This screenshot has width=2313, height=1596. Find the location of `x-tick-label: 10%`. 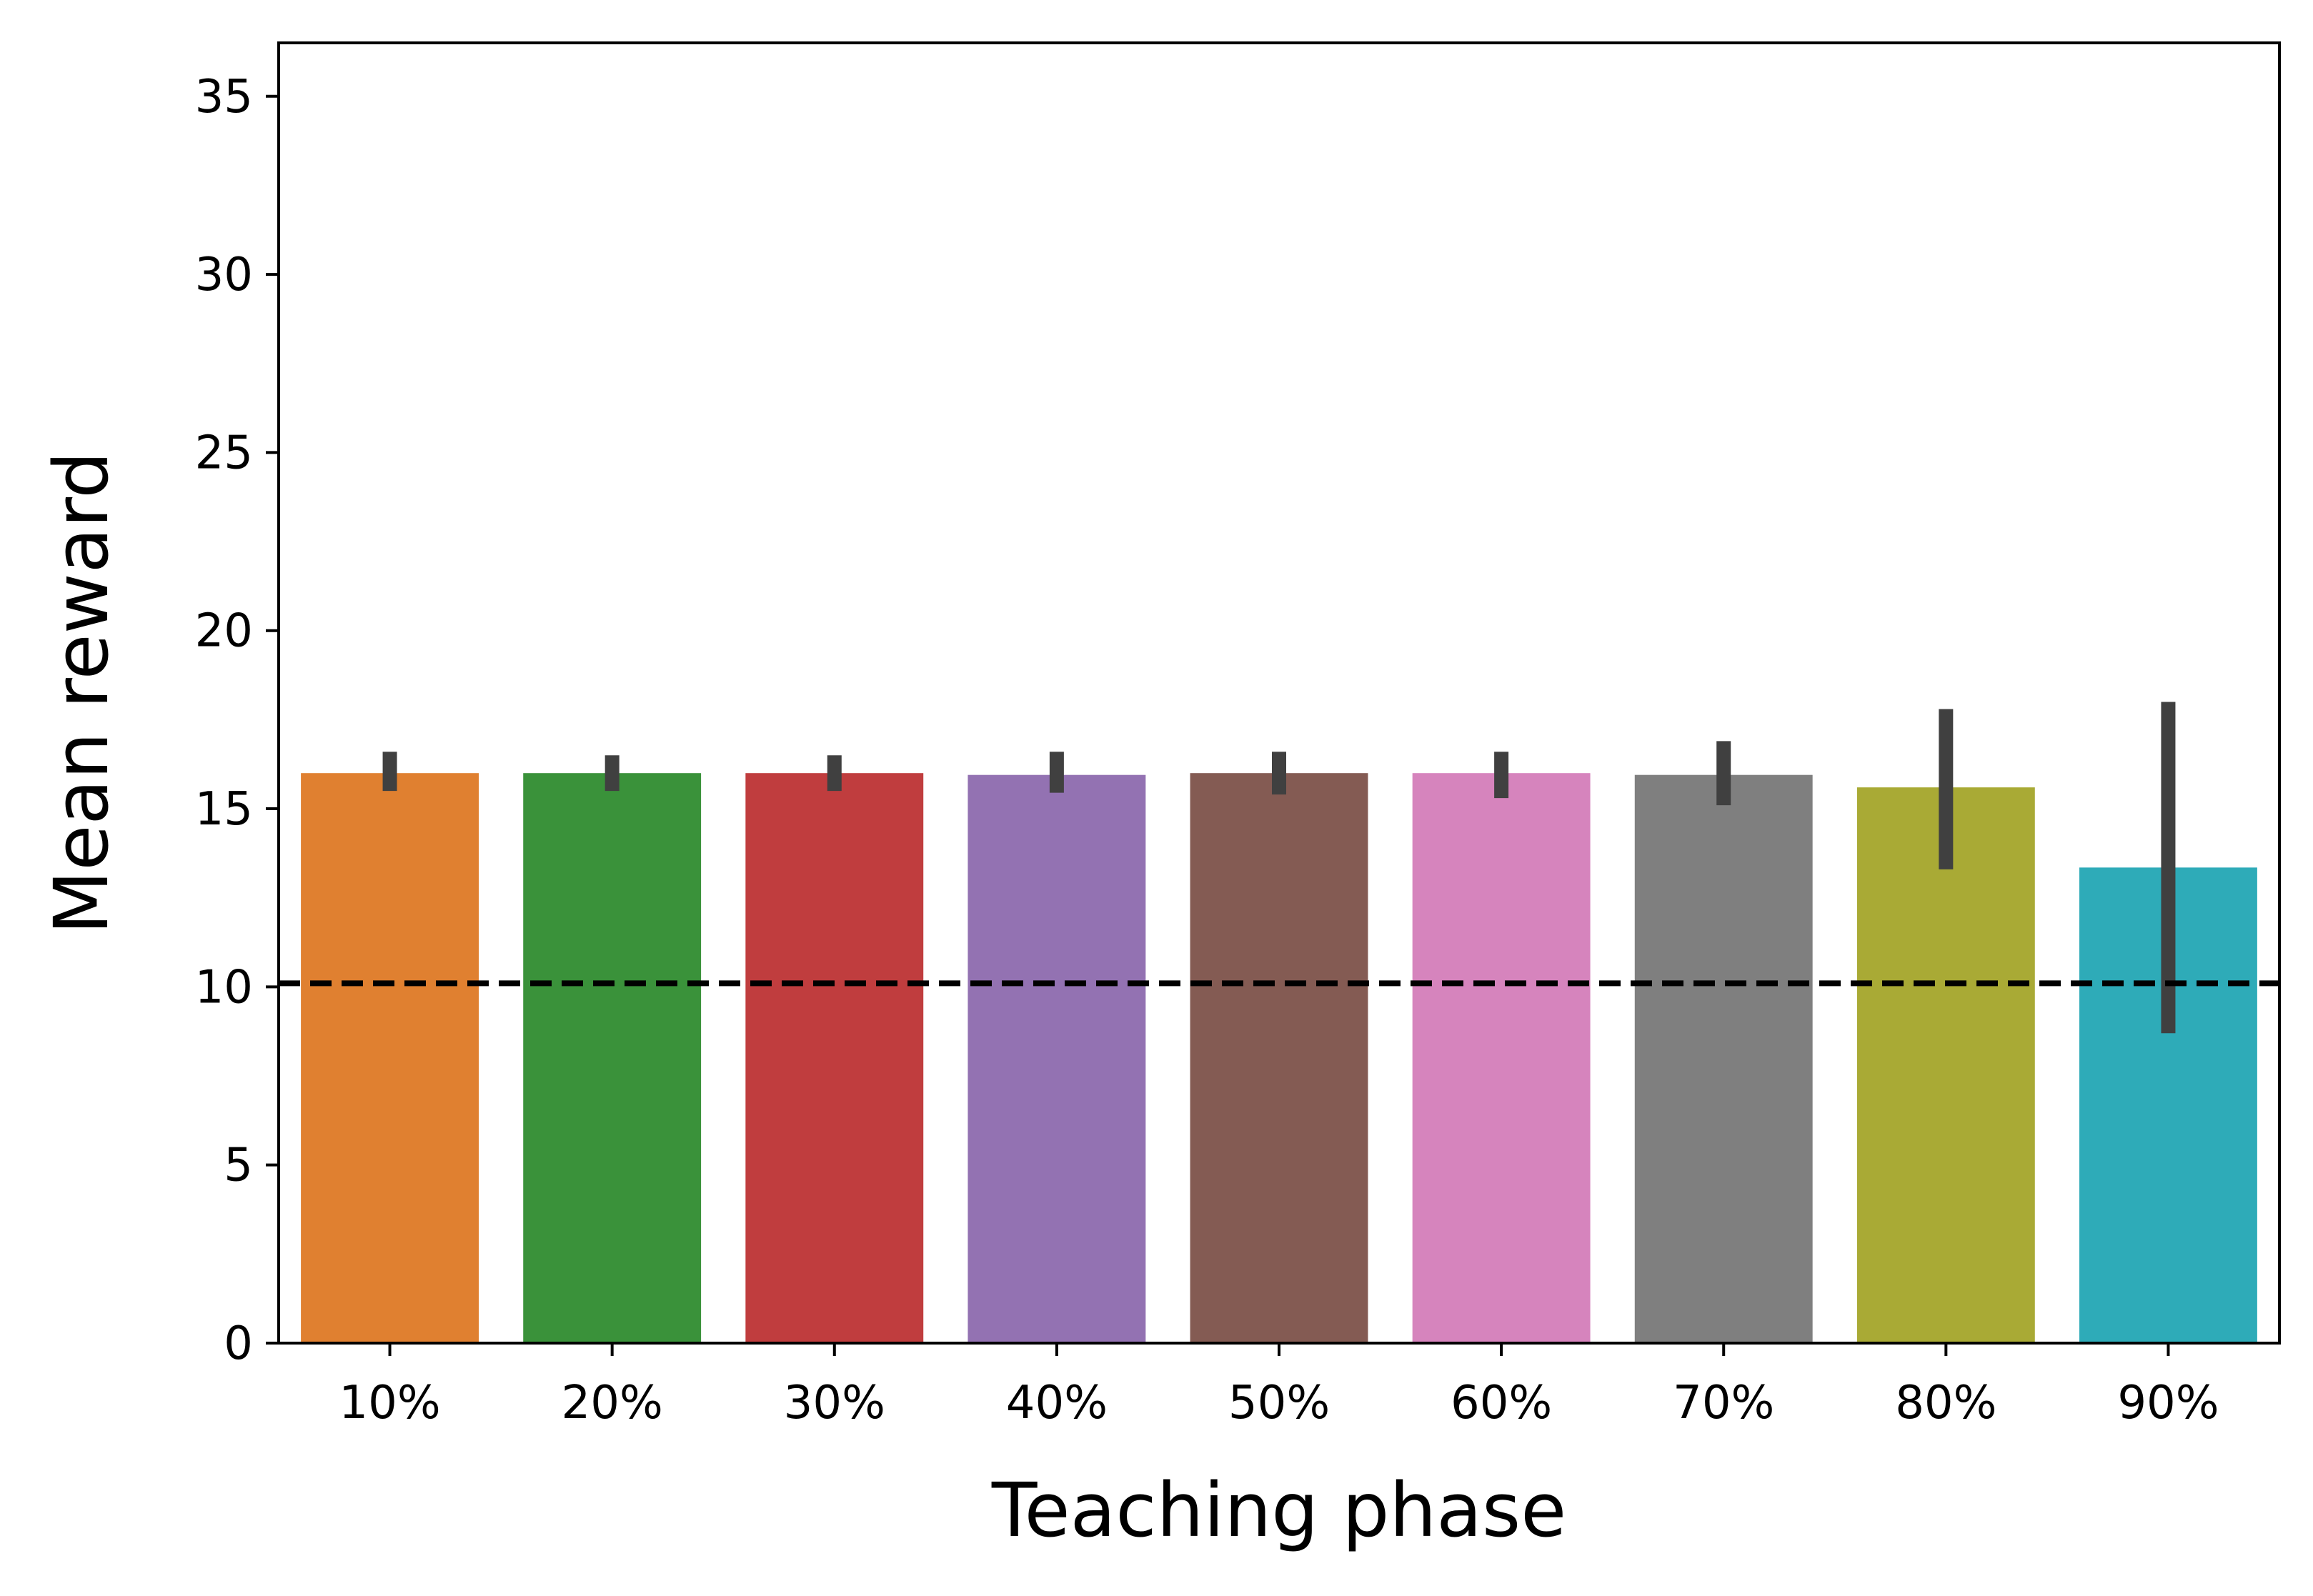

x-tick-label: 10% is located at coordinates (389, 1403).